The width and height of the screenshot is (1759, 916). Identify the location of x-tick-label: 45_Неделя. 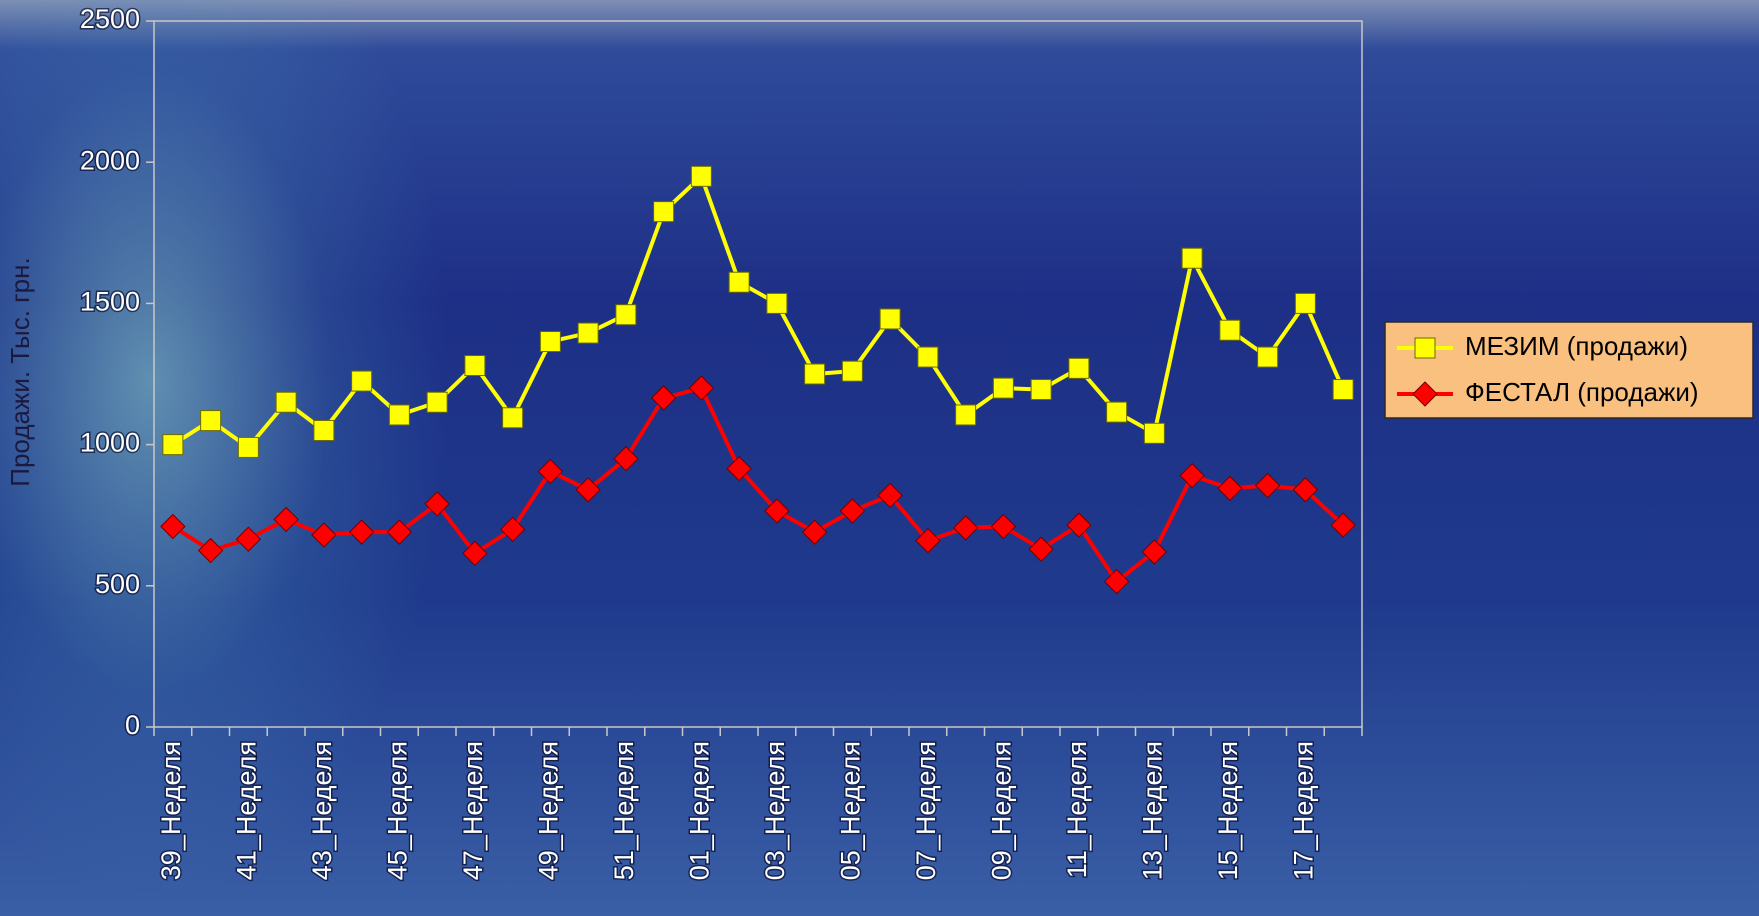
(398, 810).